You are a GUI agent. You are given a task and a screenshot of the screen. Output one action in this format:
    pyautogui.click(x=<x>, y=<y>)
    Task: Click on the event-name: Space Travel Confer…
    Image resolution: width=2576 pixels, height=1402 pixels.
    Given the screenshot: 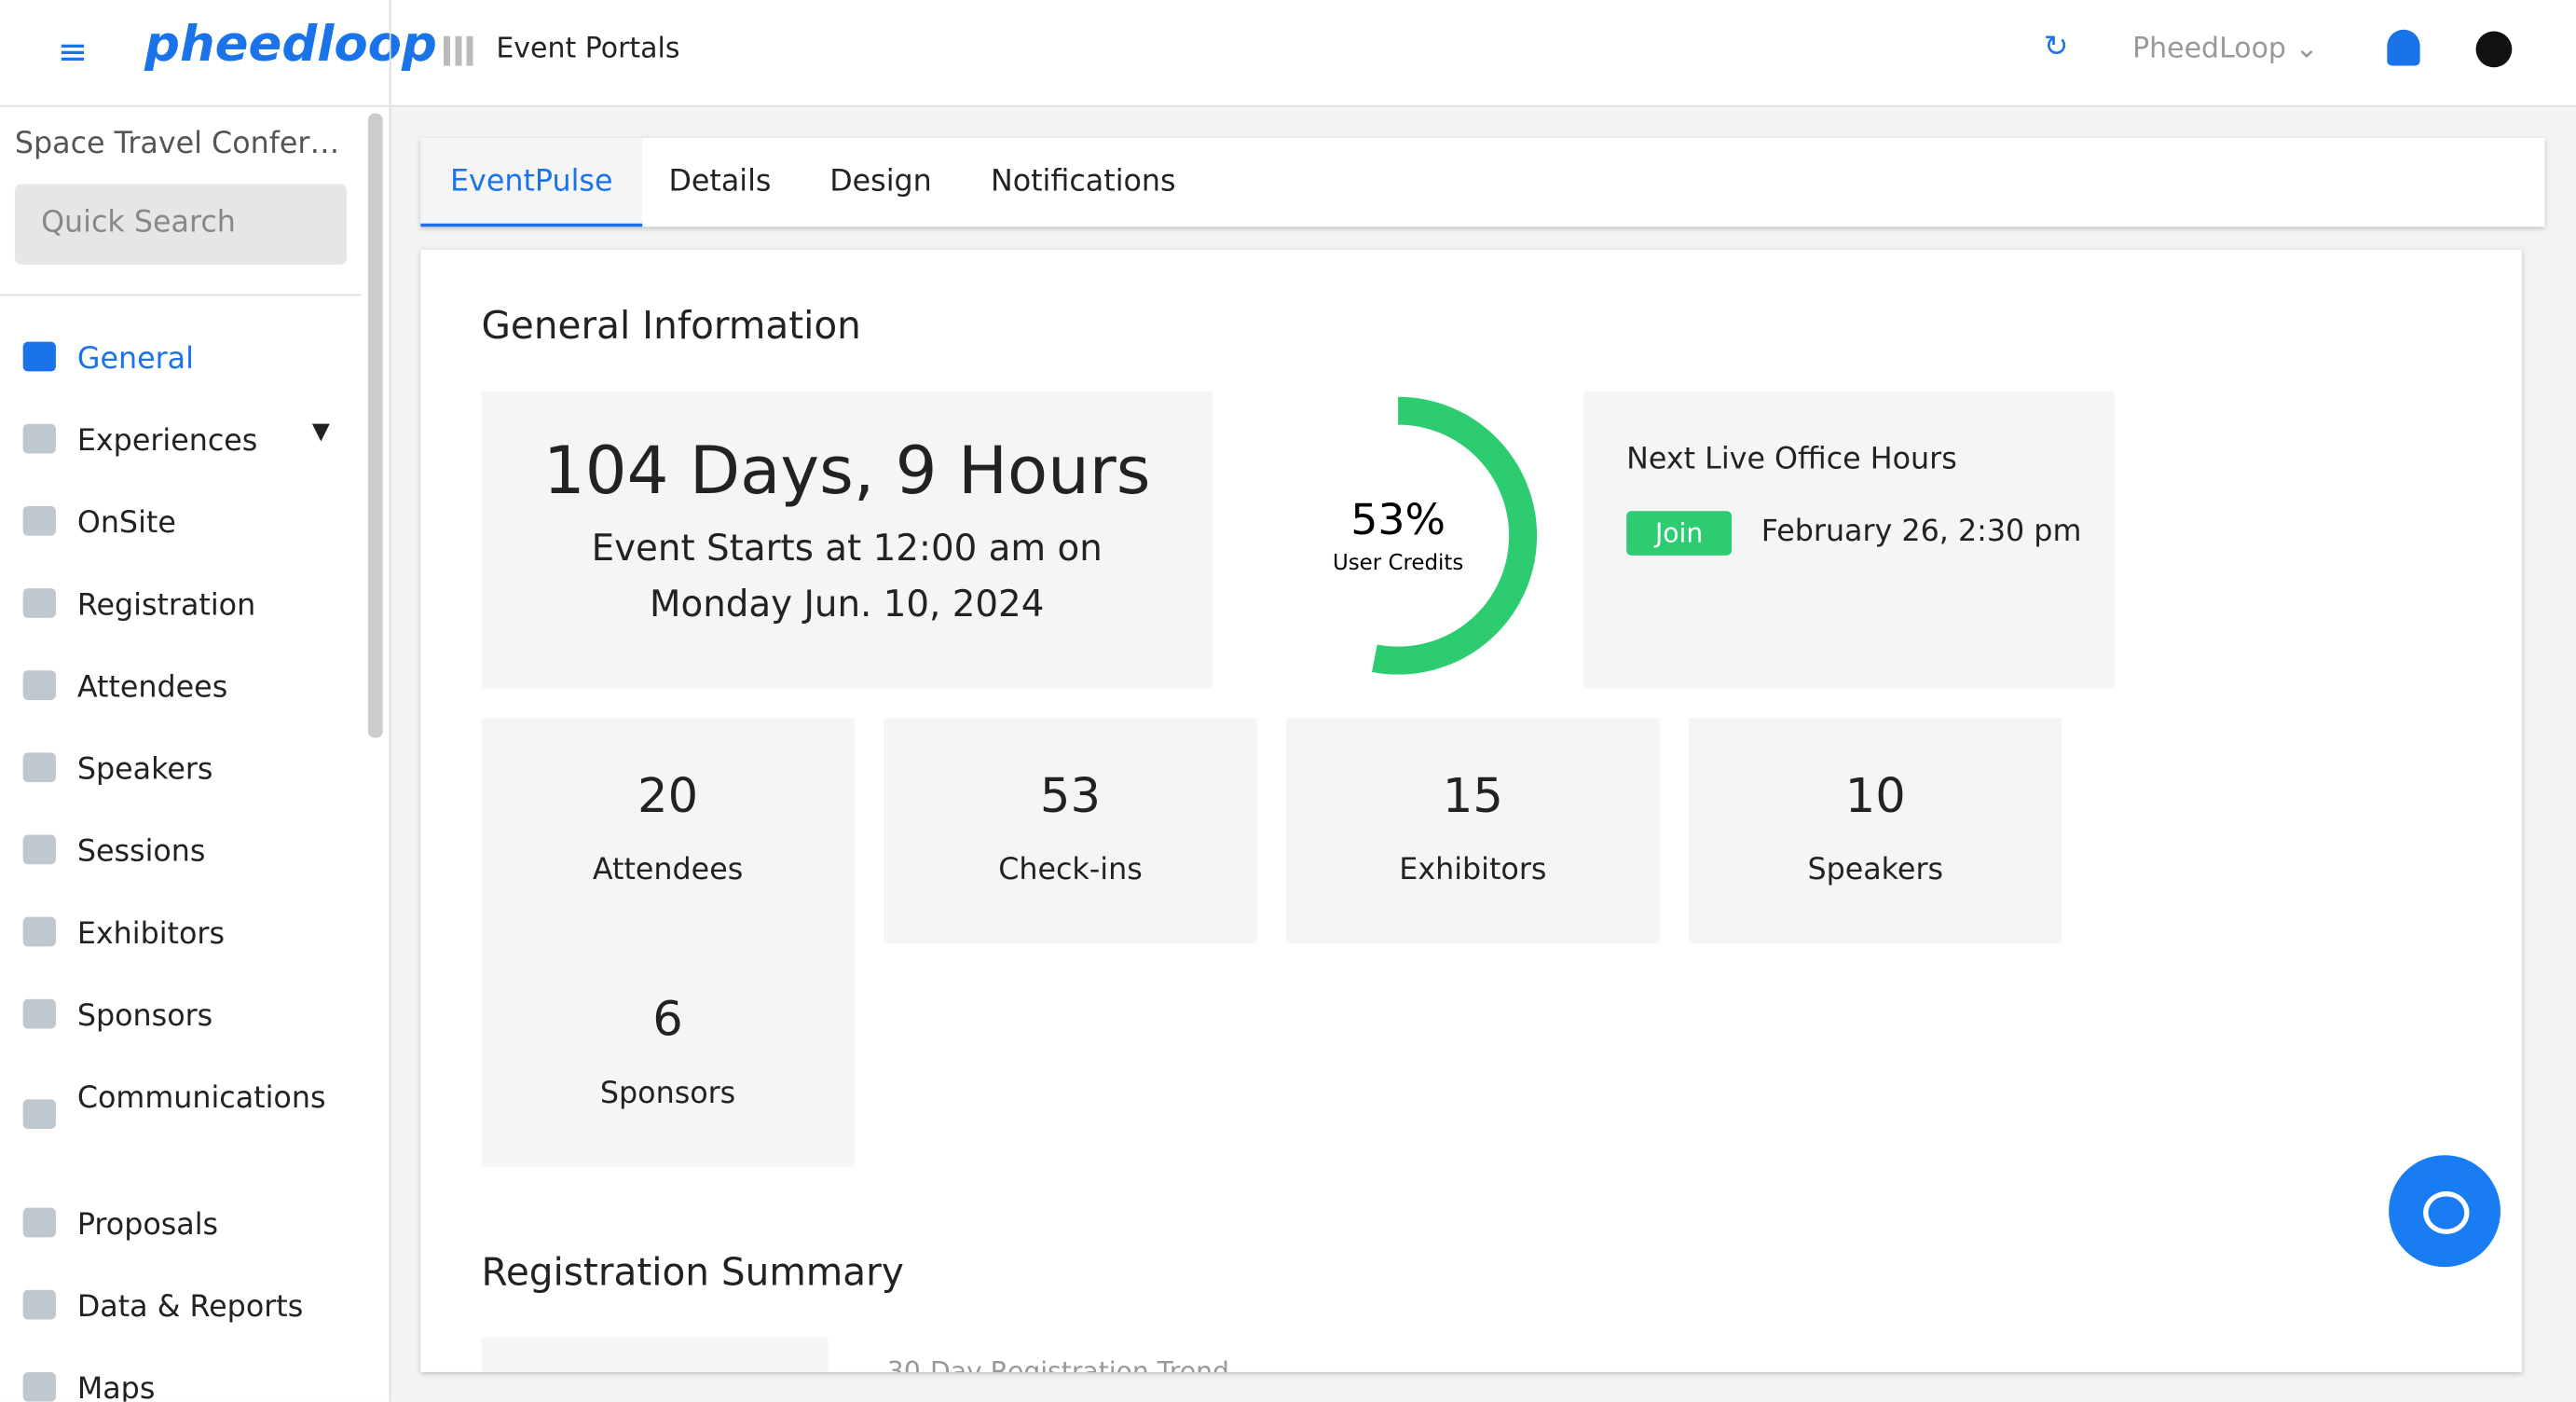 What is the action you would take?
    pyautogui.click(x=177, y=143)
    